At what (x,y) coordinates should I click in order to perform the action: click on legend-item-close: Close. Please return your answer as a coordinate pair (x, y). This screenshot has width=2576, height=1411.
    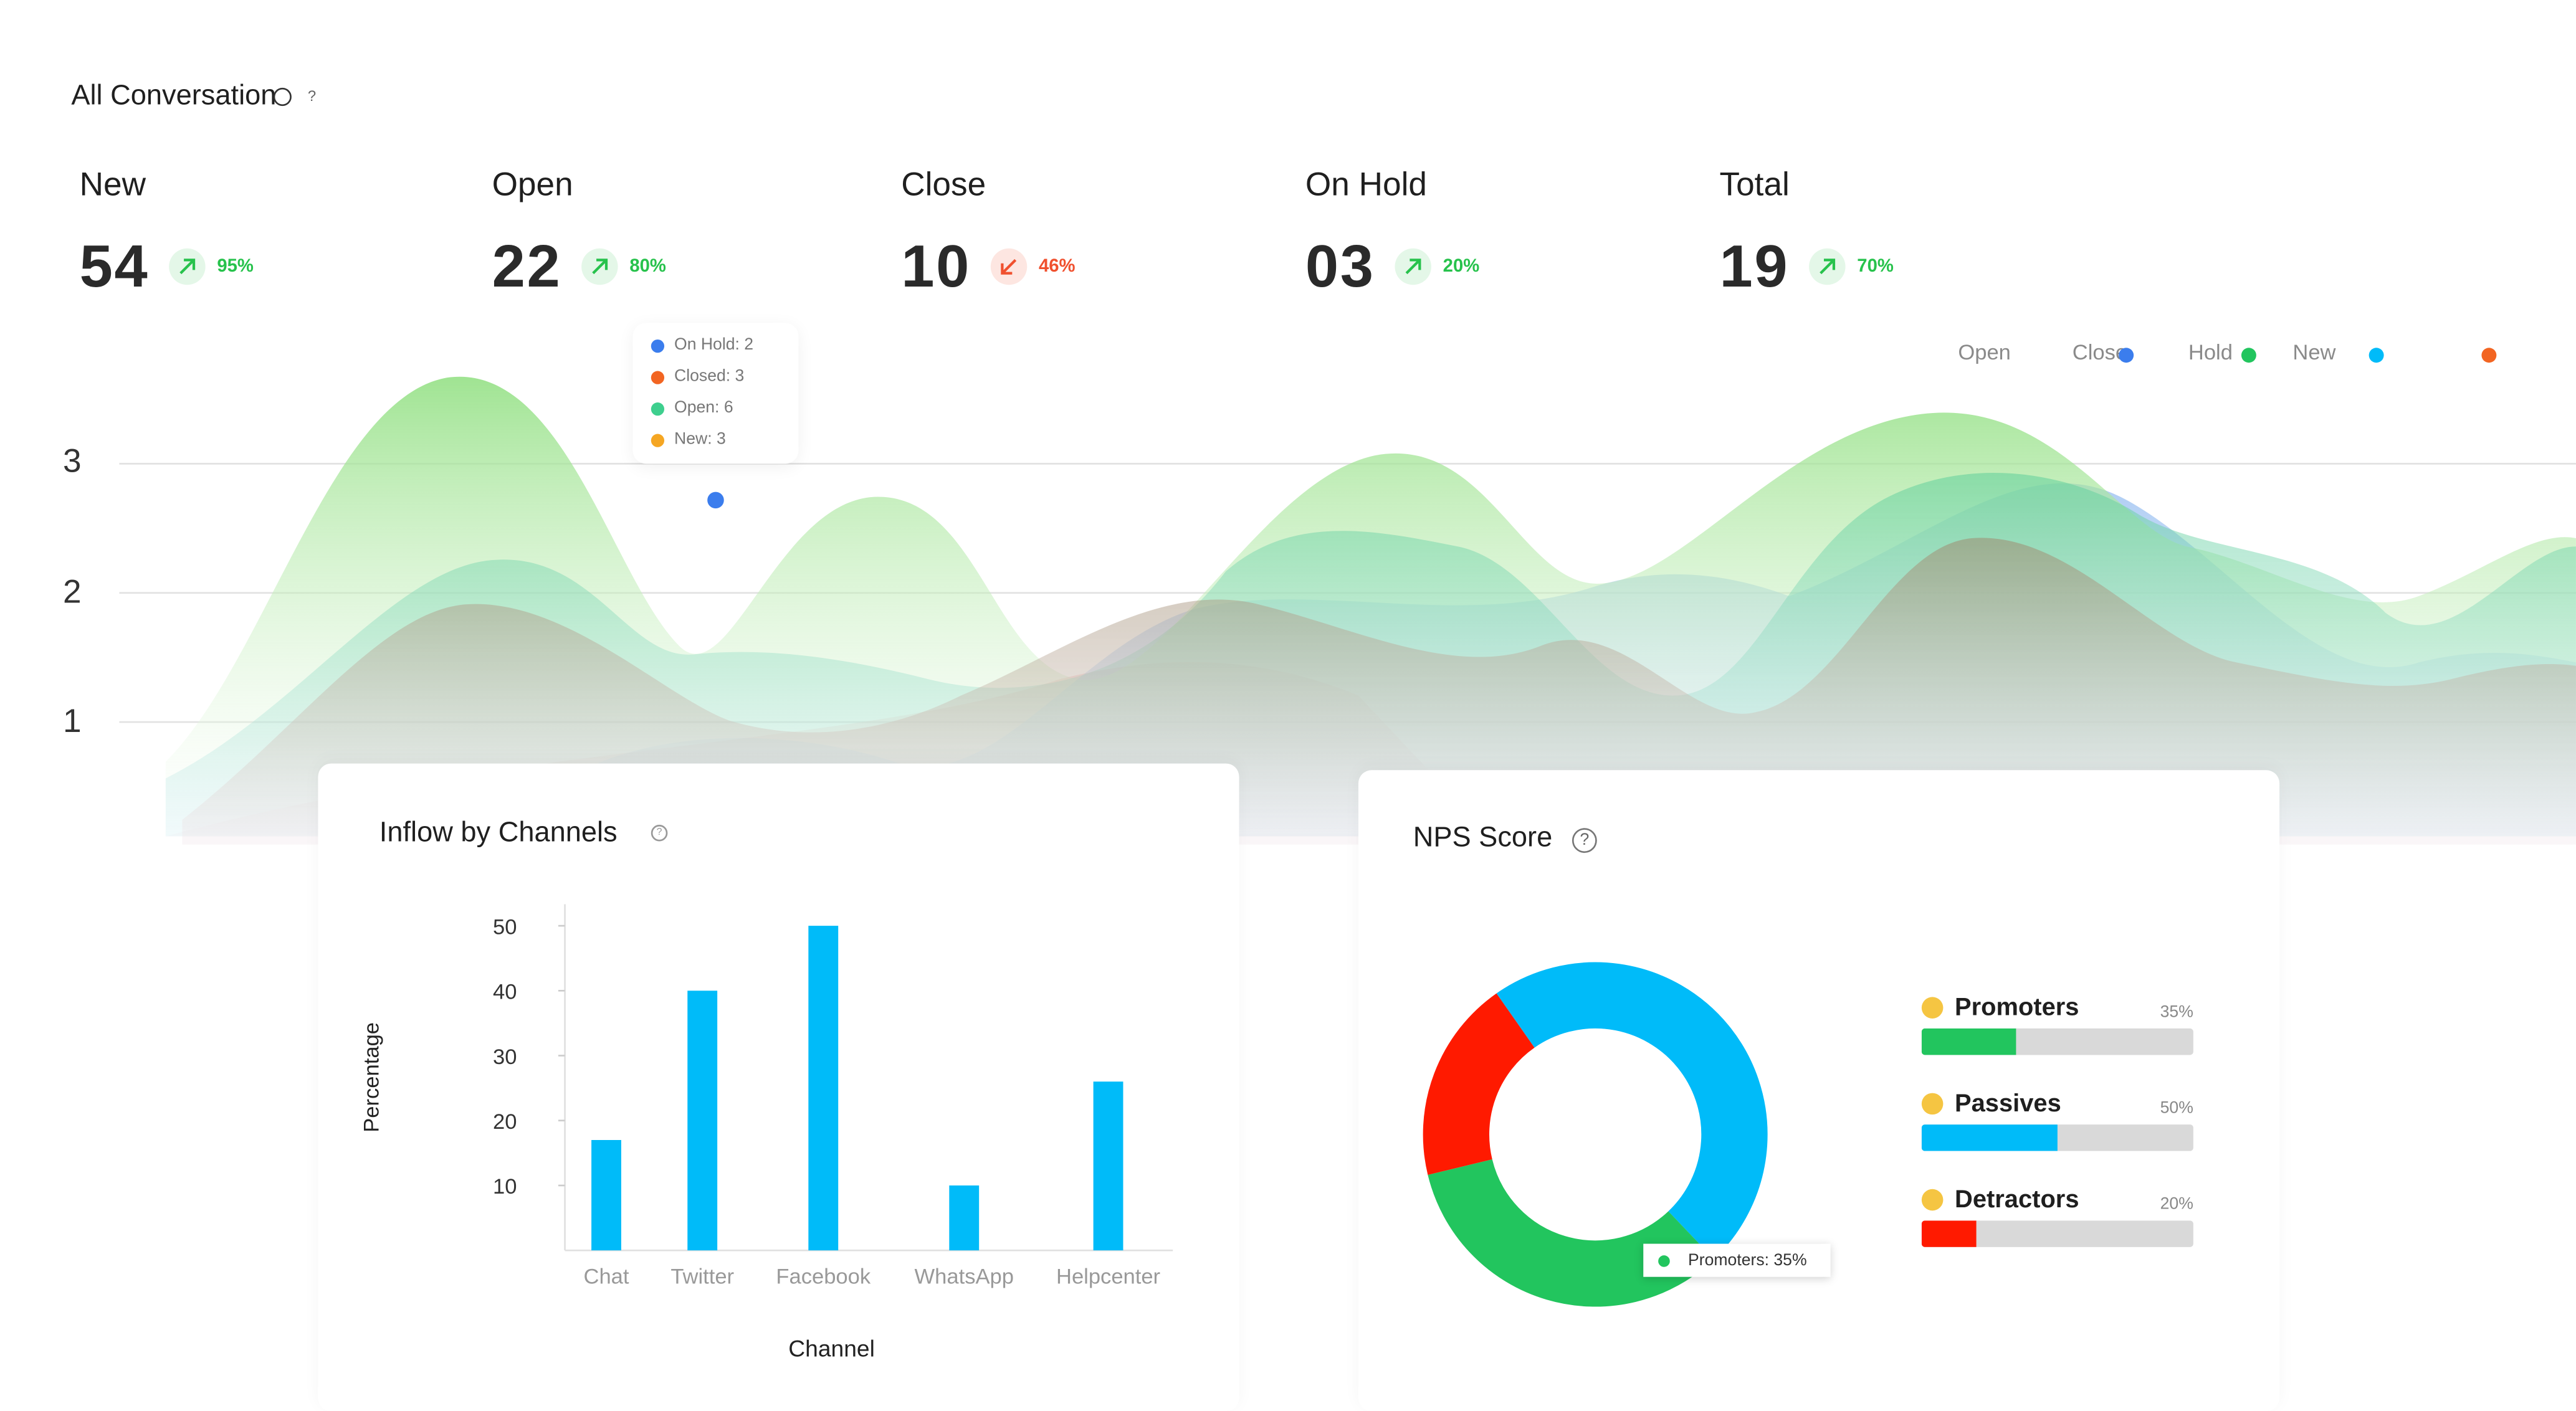
    Looking at the image, I should click on (2100, 352).